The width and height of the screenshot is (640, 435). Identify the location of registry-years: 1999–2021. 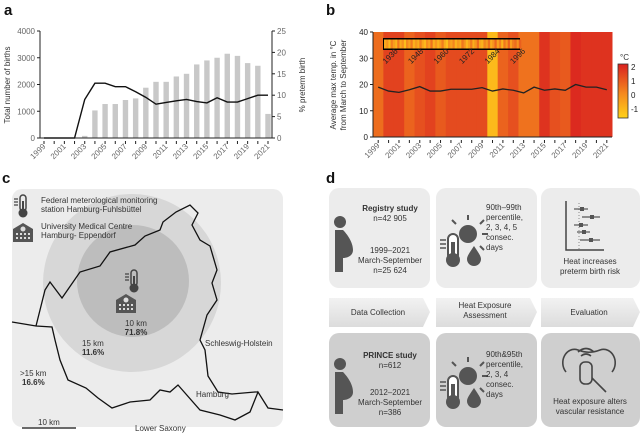
(390, 250).